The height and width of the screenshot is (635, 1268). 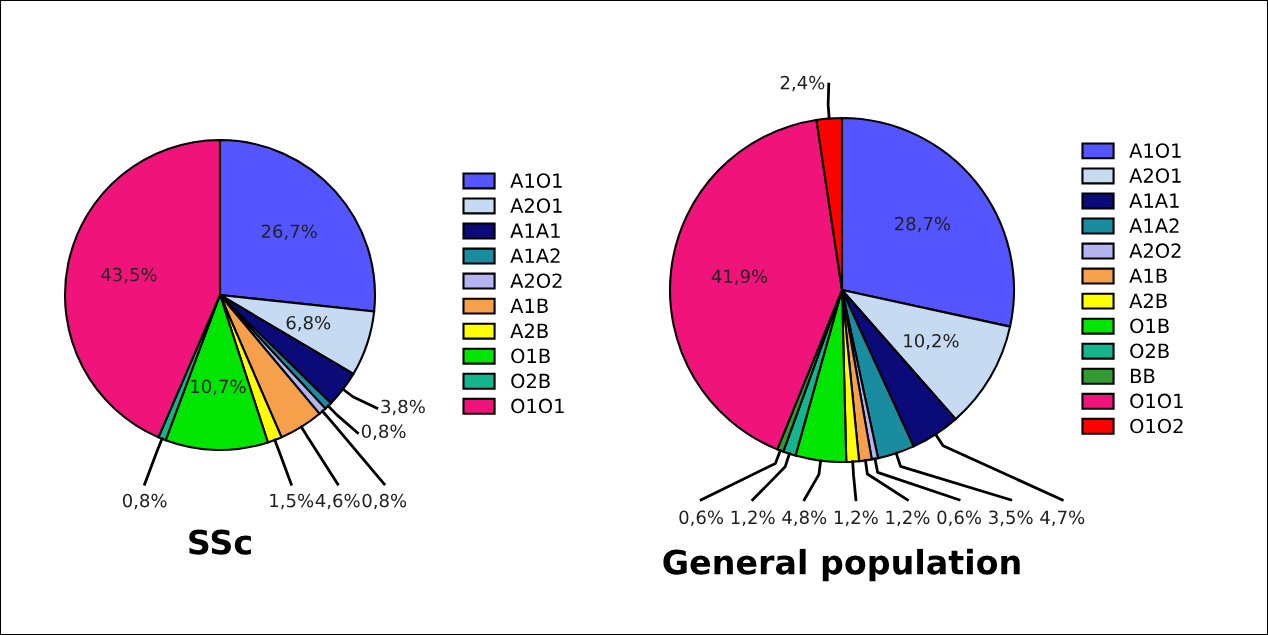 I want to click on text: General population, so click(x=841, y=565).